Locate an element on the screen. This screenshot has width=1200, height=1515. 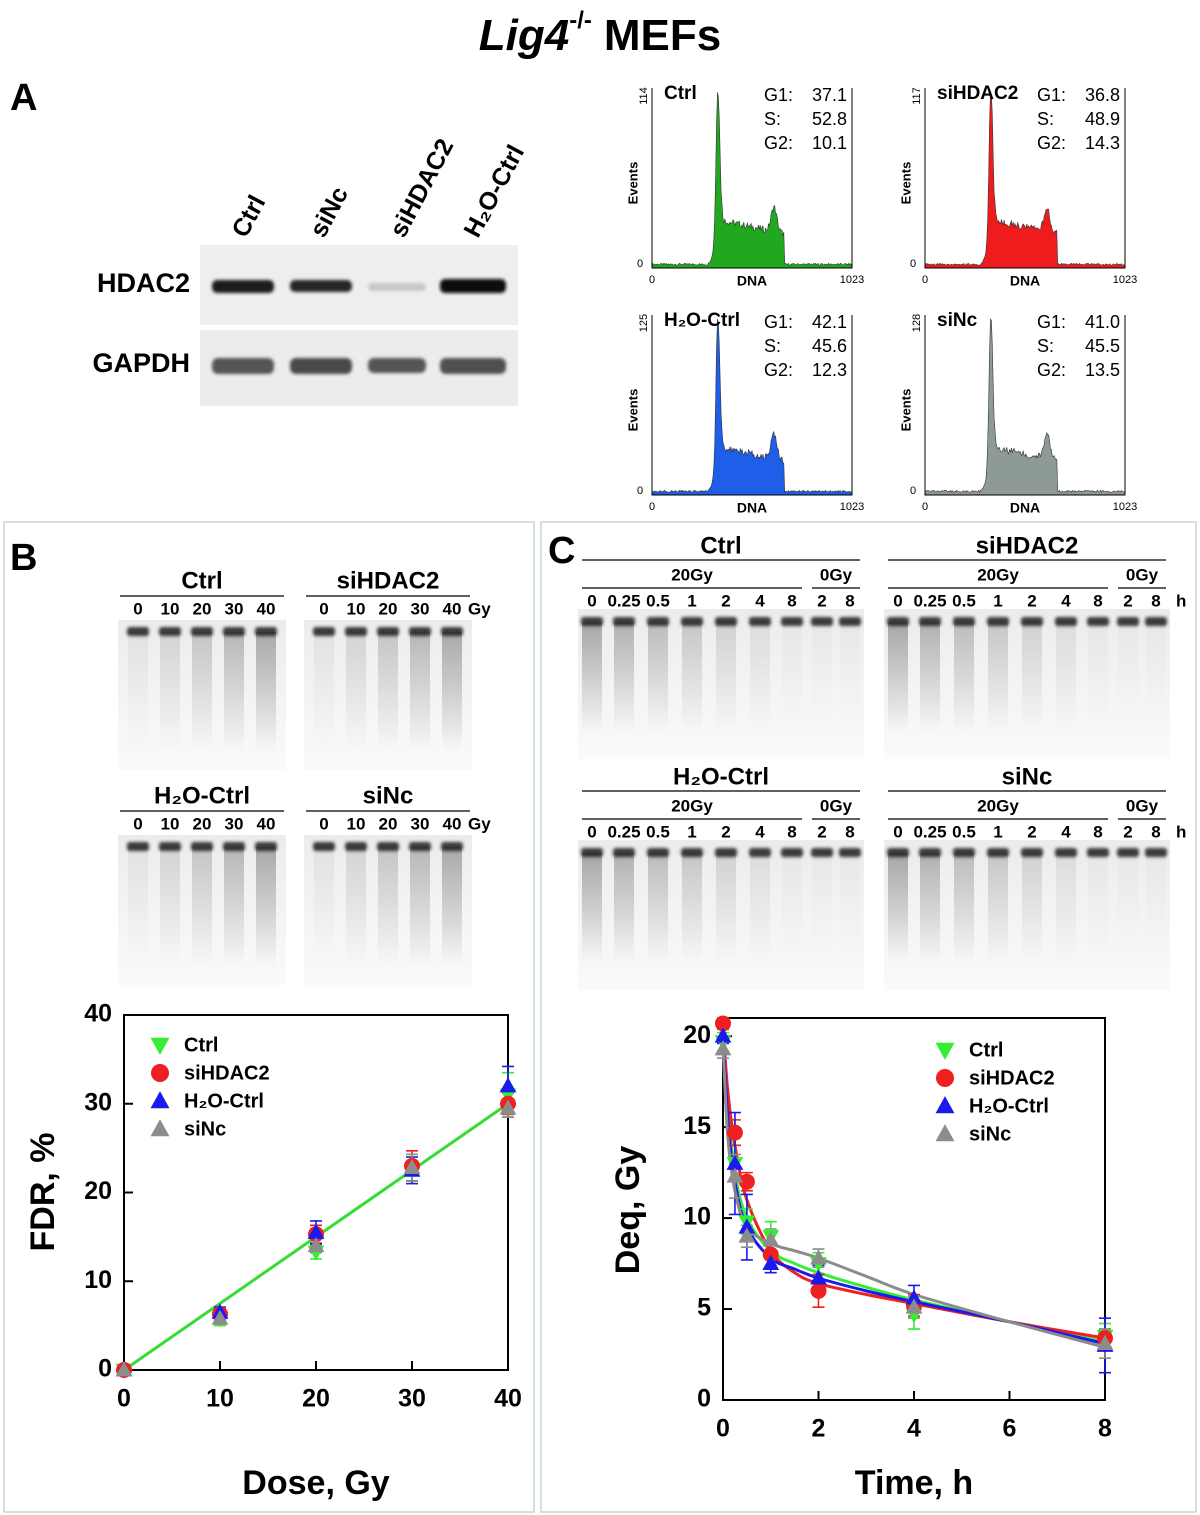
blot-bands is located at coordinates (359, 326).